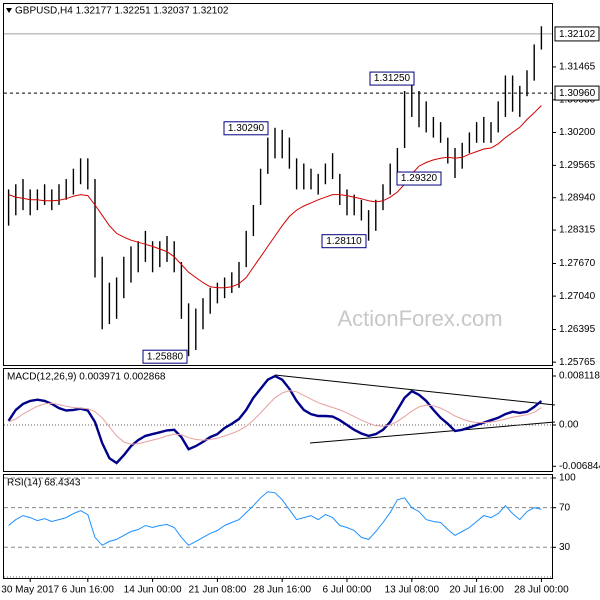  Describe the element at coordinates (217, 590) in the screenshot. I see `x-tick-label: 21 Jun 08:00` at that location.